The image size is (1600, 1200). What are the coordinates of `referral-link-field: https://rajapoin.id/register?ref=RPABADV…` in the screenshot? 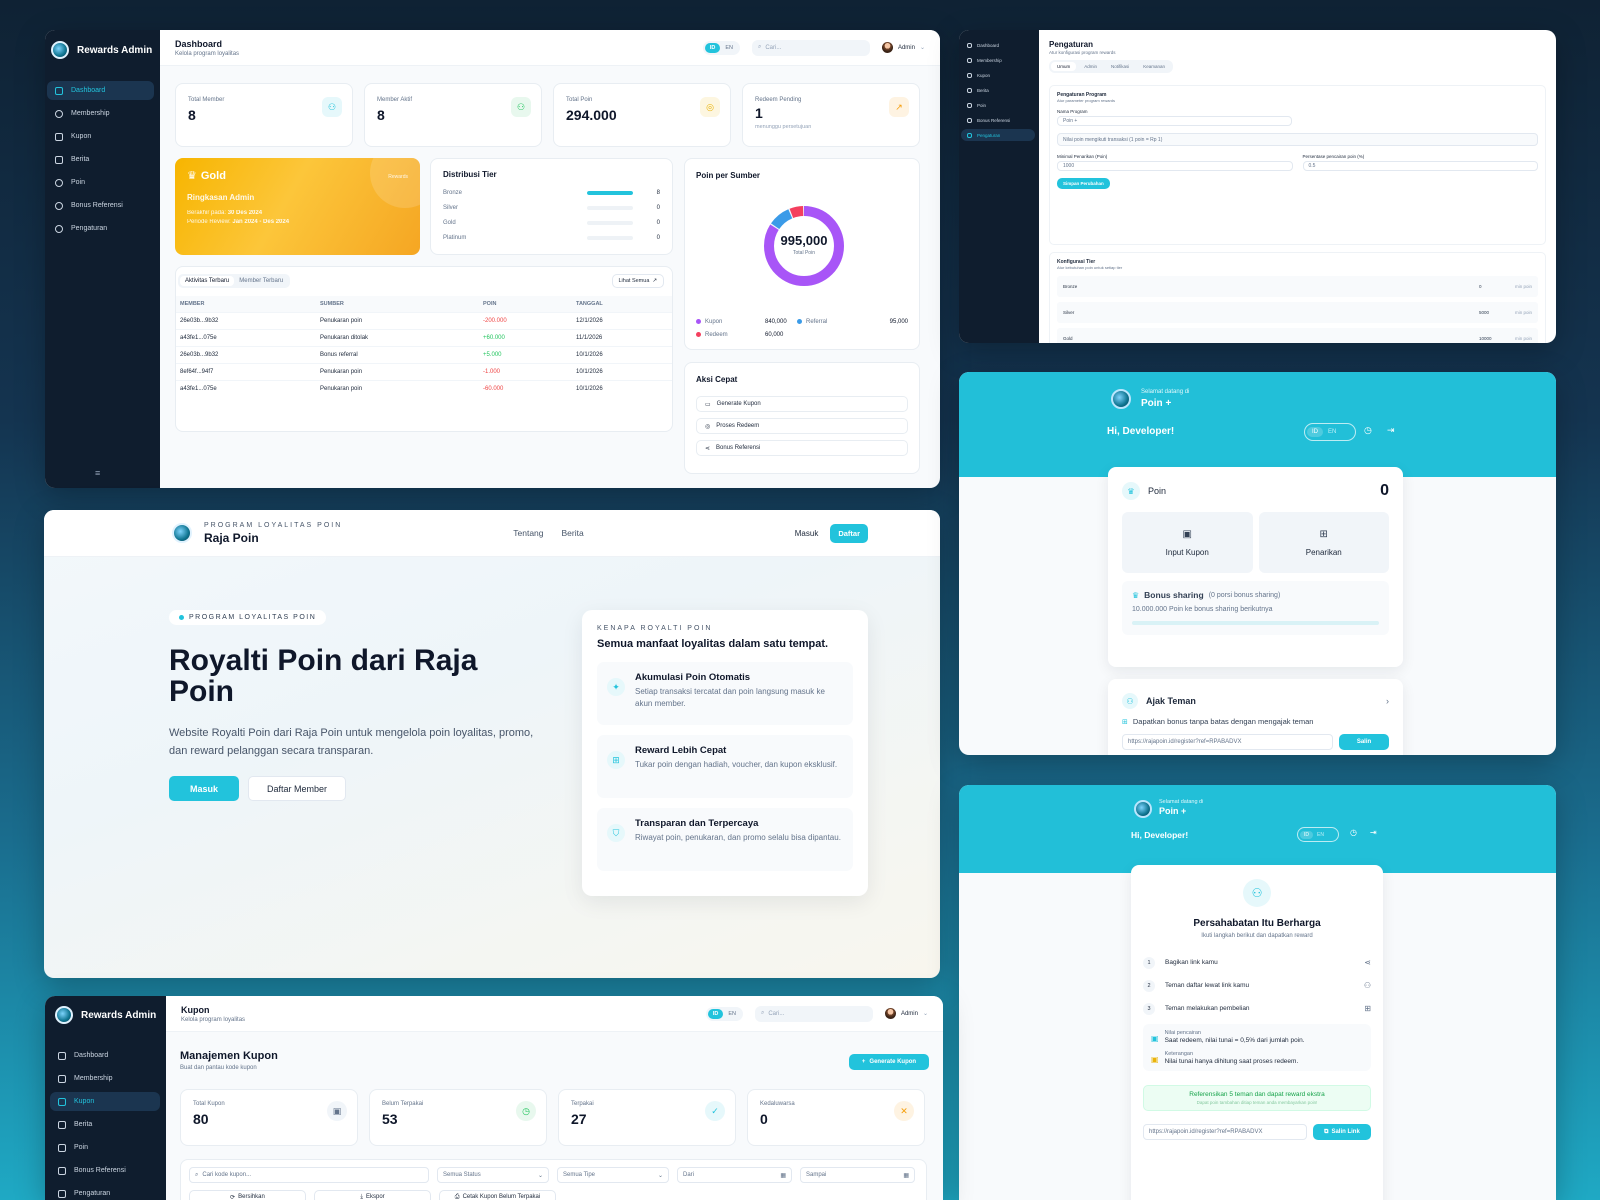 It's located at (1225, 1132).